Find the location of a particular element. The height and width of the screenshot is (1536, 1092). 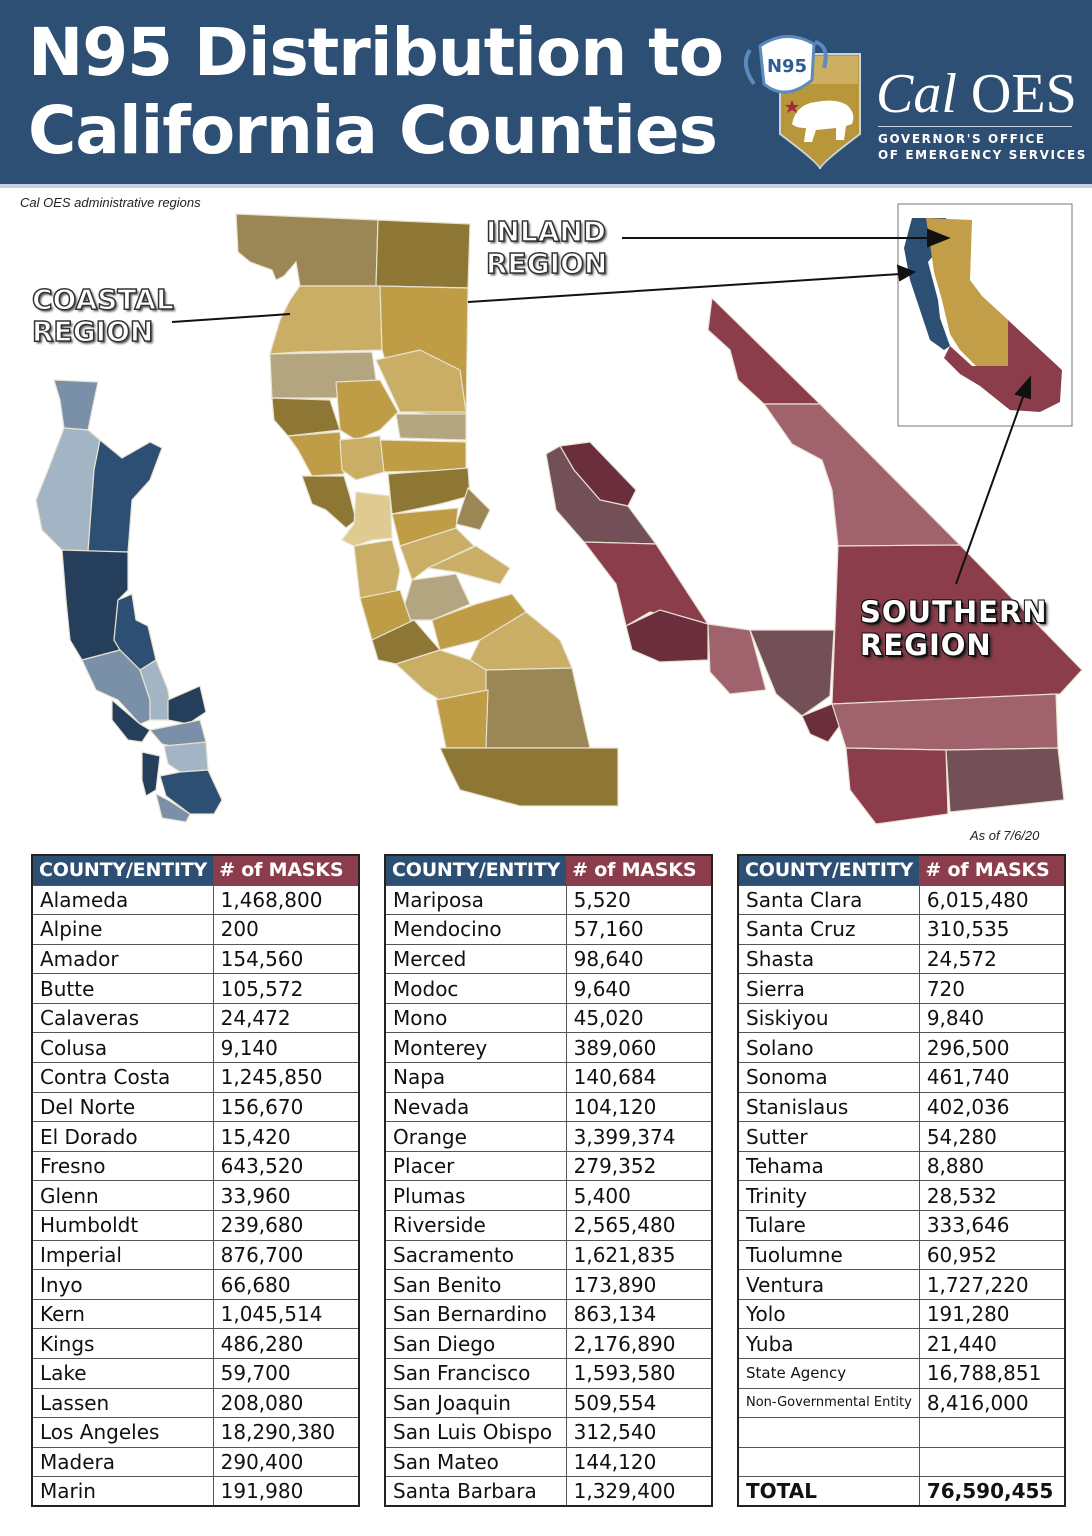

table-row: San Luis Obispo 312,540 is located at coordinates (548, 1432).